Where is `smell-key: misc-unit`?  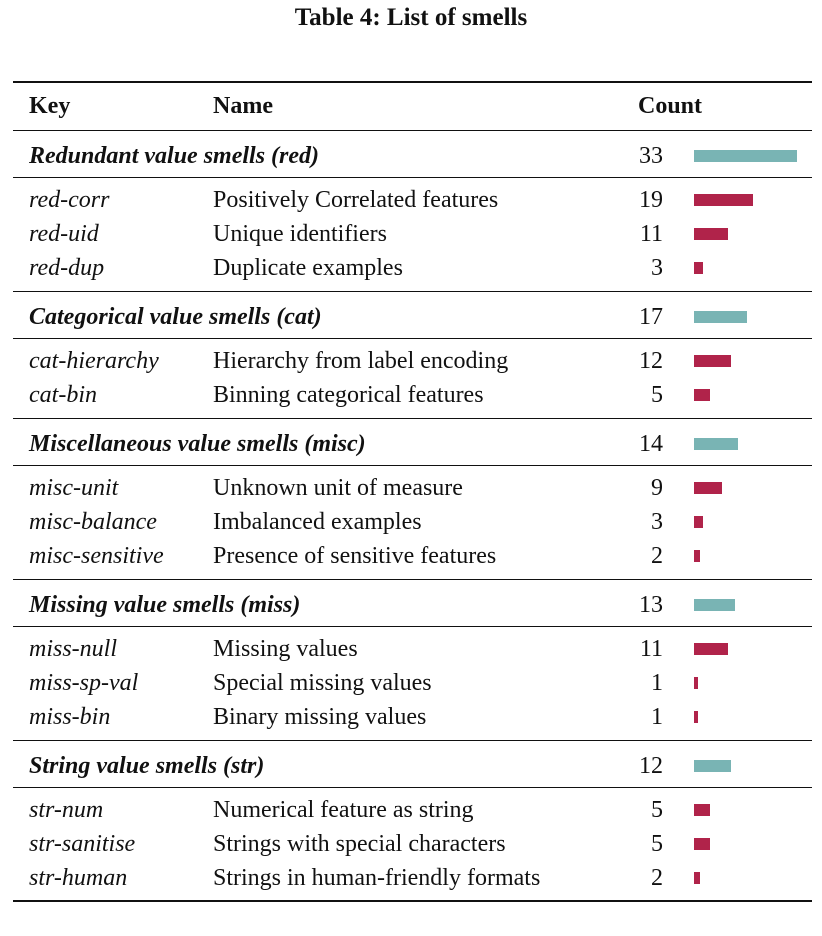 smell-key: misc-unit is located at coordinates (74, 488).